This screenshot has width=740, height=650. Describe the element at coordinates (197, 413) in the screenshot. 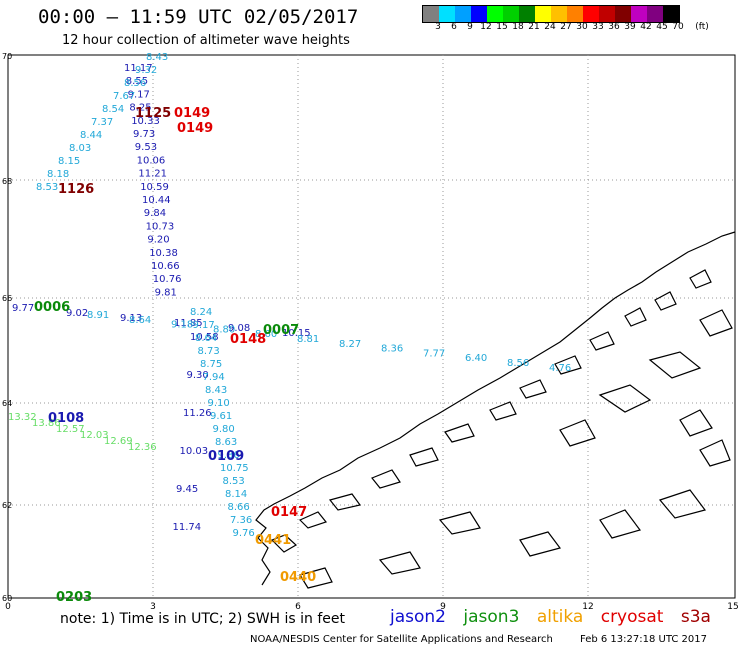

I see `wave-height-label: 11.26` at that location.